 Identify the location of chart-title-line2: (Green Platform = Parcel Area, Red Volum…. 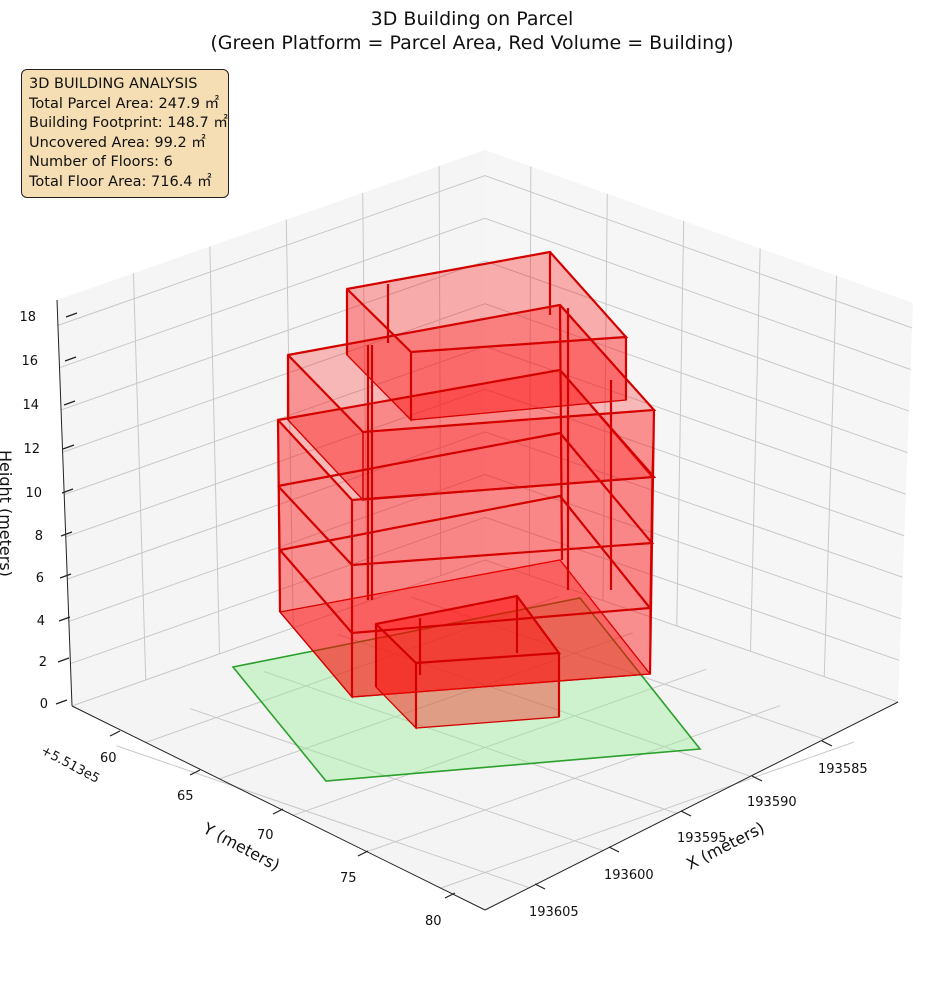
(471, 43).